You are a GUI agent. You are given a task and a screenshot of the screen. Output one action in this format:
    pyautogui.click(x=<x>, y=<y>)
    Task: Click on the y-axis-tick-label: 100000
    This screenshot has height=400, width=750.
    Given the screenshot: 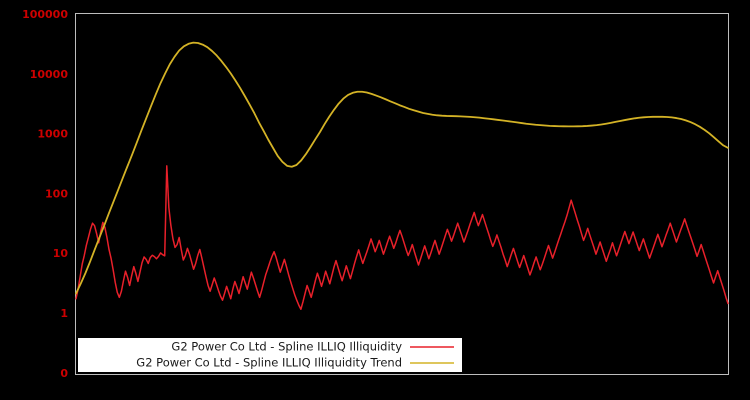 What is the action you would take?
    pyautogui.click(x=45, y=14)
    